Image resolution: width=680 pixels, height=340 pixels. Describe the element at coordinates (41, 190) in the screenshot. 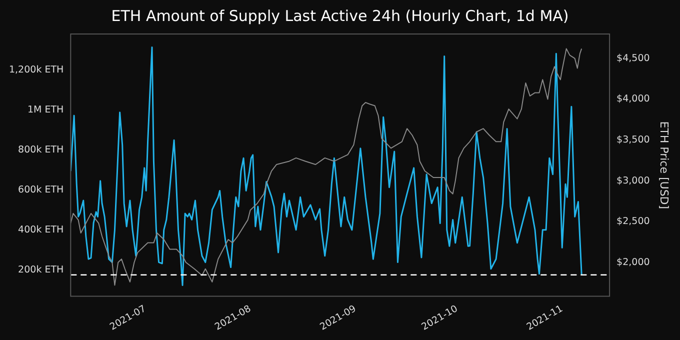

I see `y-tick-label: 600k ETH` at that location.